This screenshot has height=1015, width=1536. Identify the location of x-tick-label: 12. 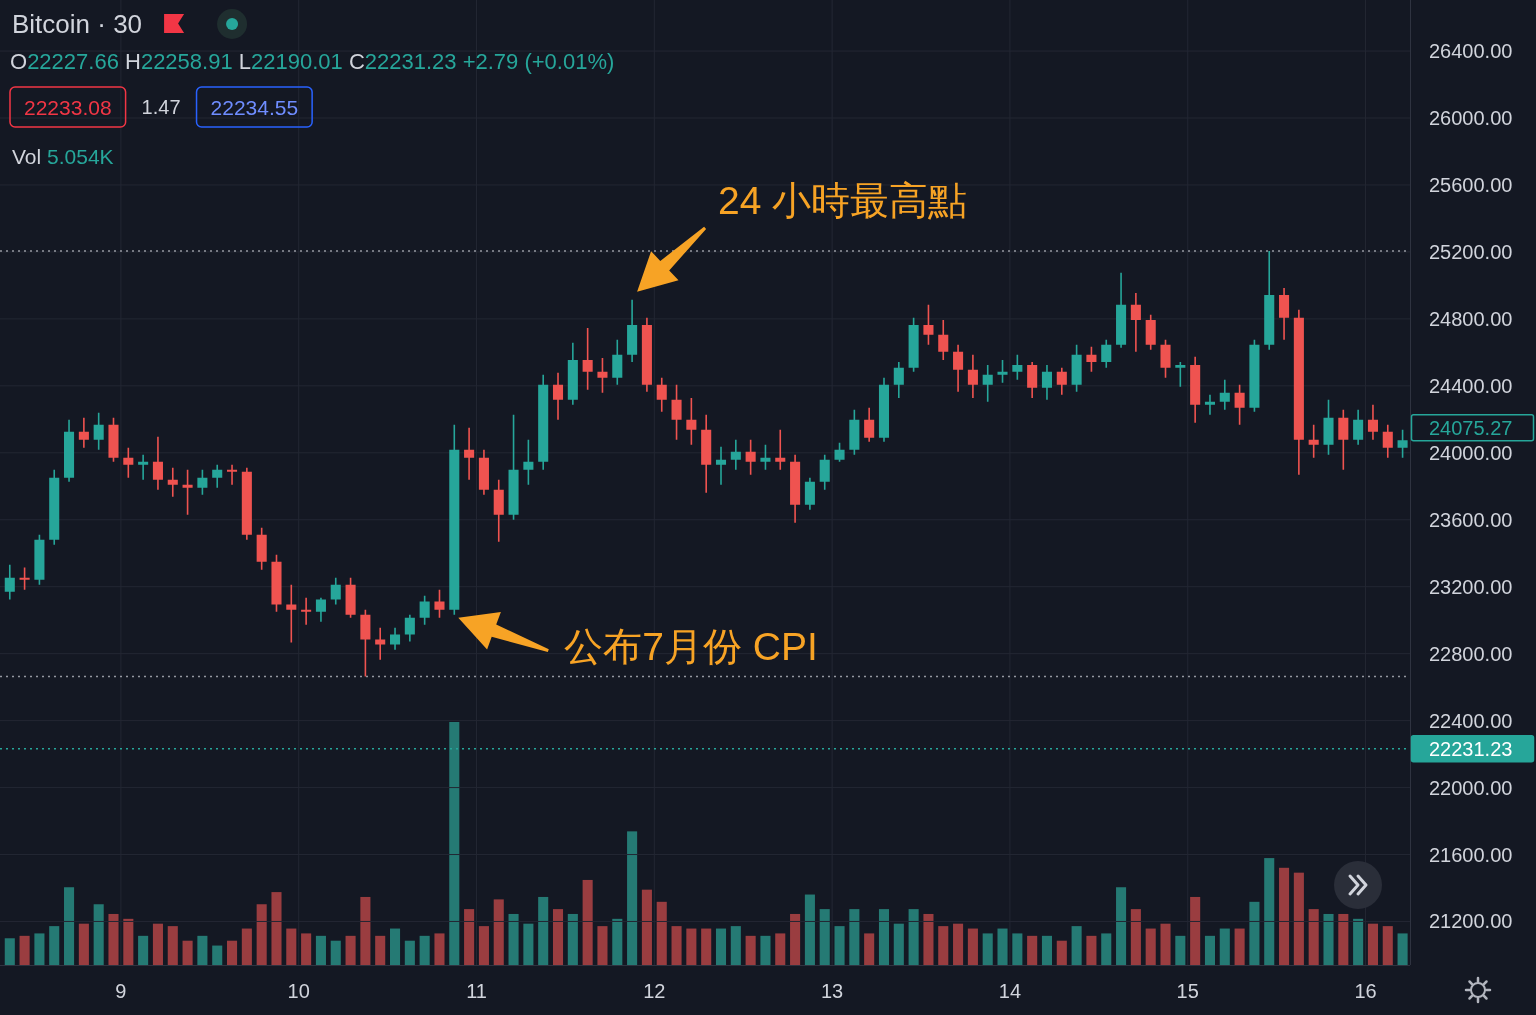
(654, 991).